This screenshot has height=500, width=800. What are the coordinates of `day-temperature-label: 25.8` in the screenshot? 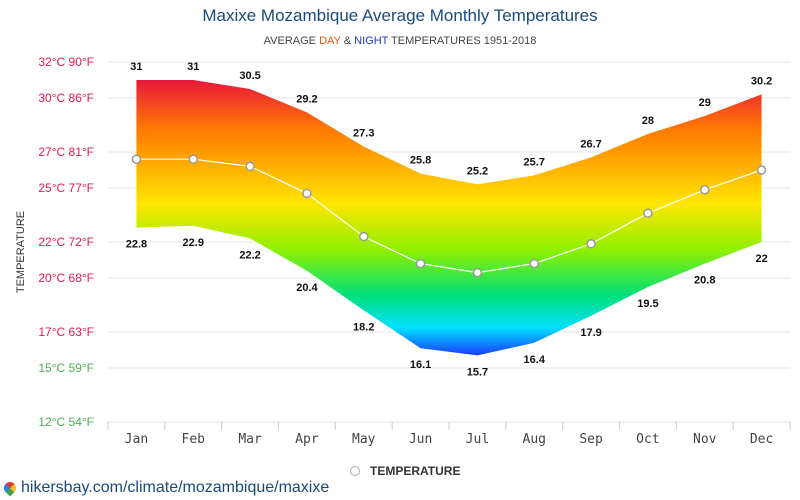 It's located at (420, 161).